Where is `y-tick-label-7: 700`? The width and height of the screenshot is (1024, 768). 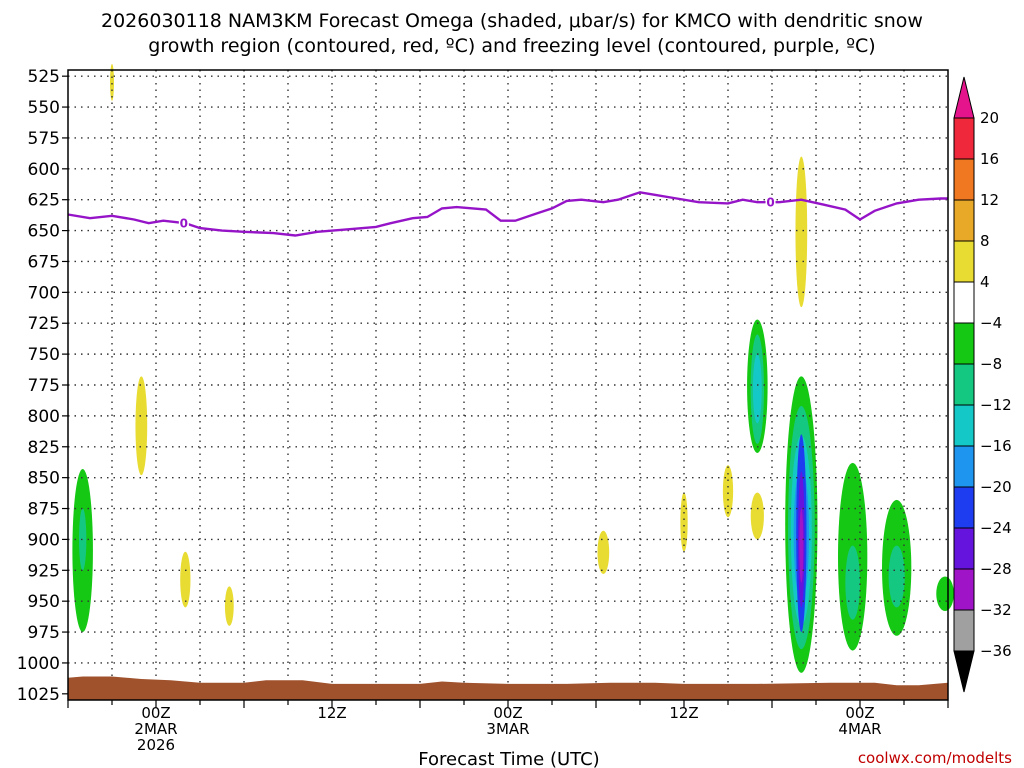 y-tick-label-7: 700 is located at coordinates (44, 293).